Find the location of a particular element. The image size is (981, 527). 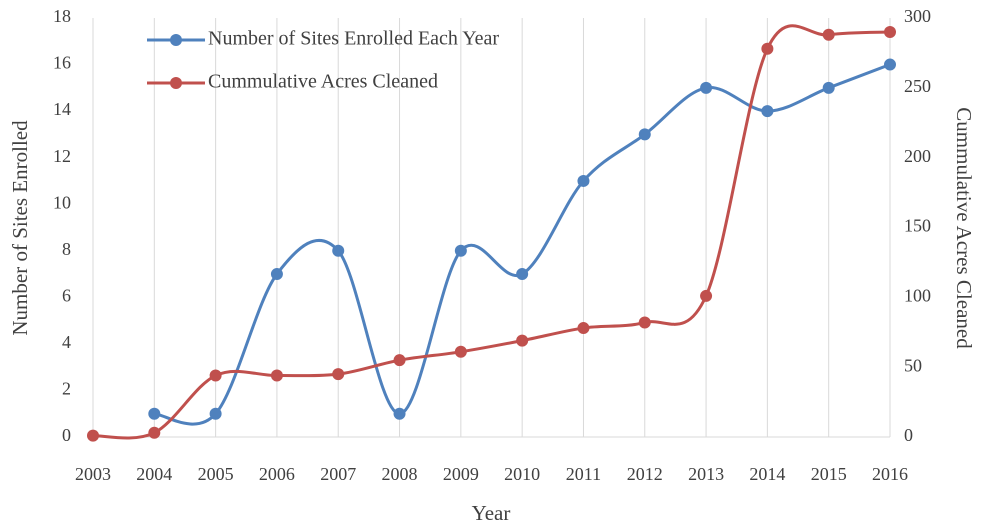

y2-tick-label: 150 is located at coordinates (917, 226).